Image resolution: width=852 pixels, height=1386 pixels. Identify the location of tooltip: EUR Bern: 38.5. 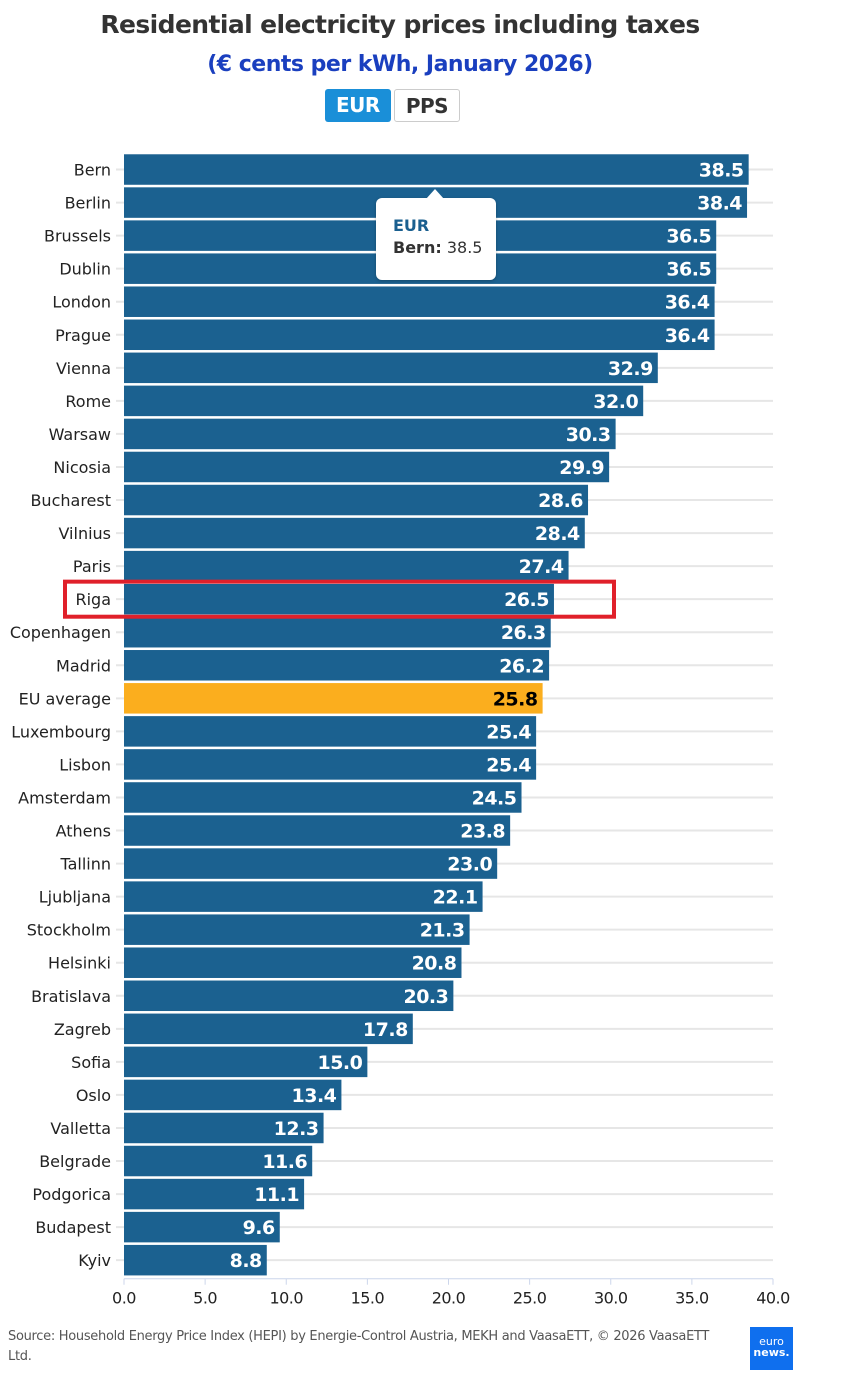
(436, 234).